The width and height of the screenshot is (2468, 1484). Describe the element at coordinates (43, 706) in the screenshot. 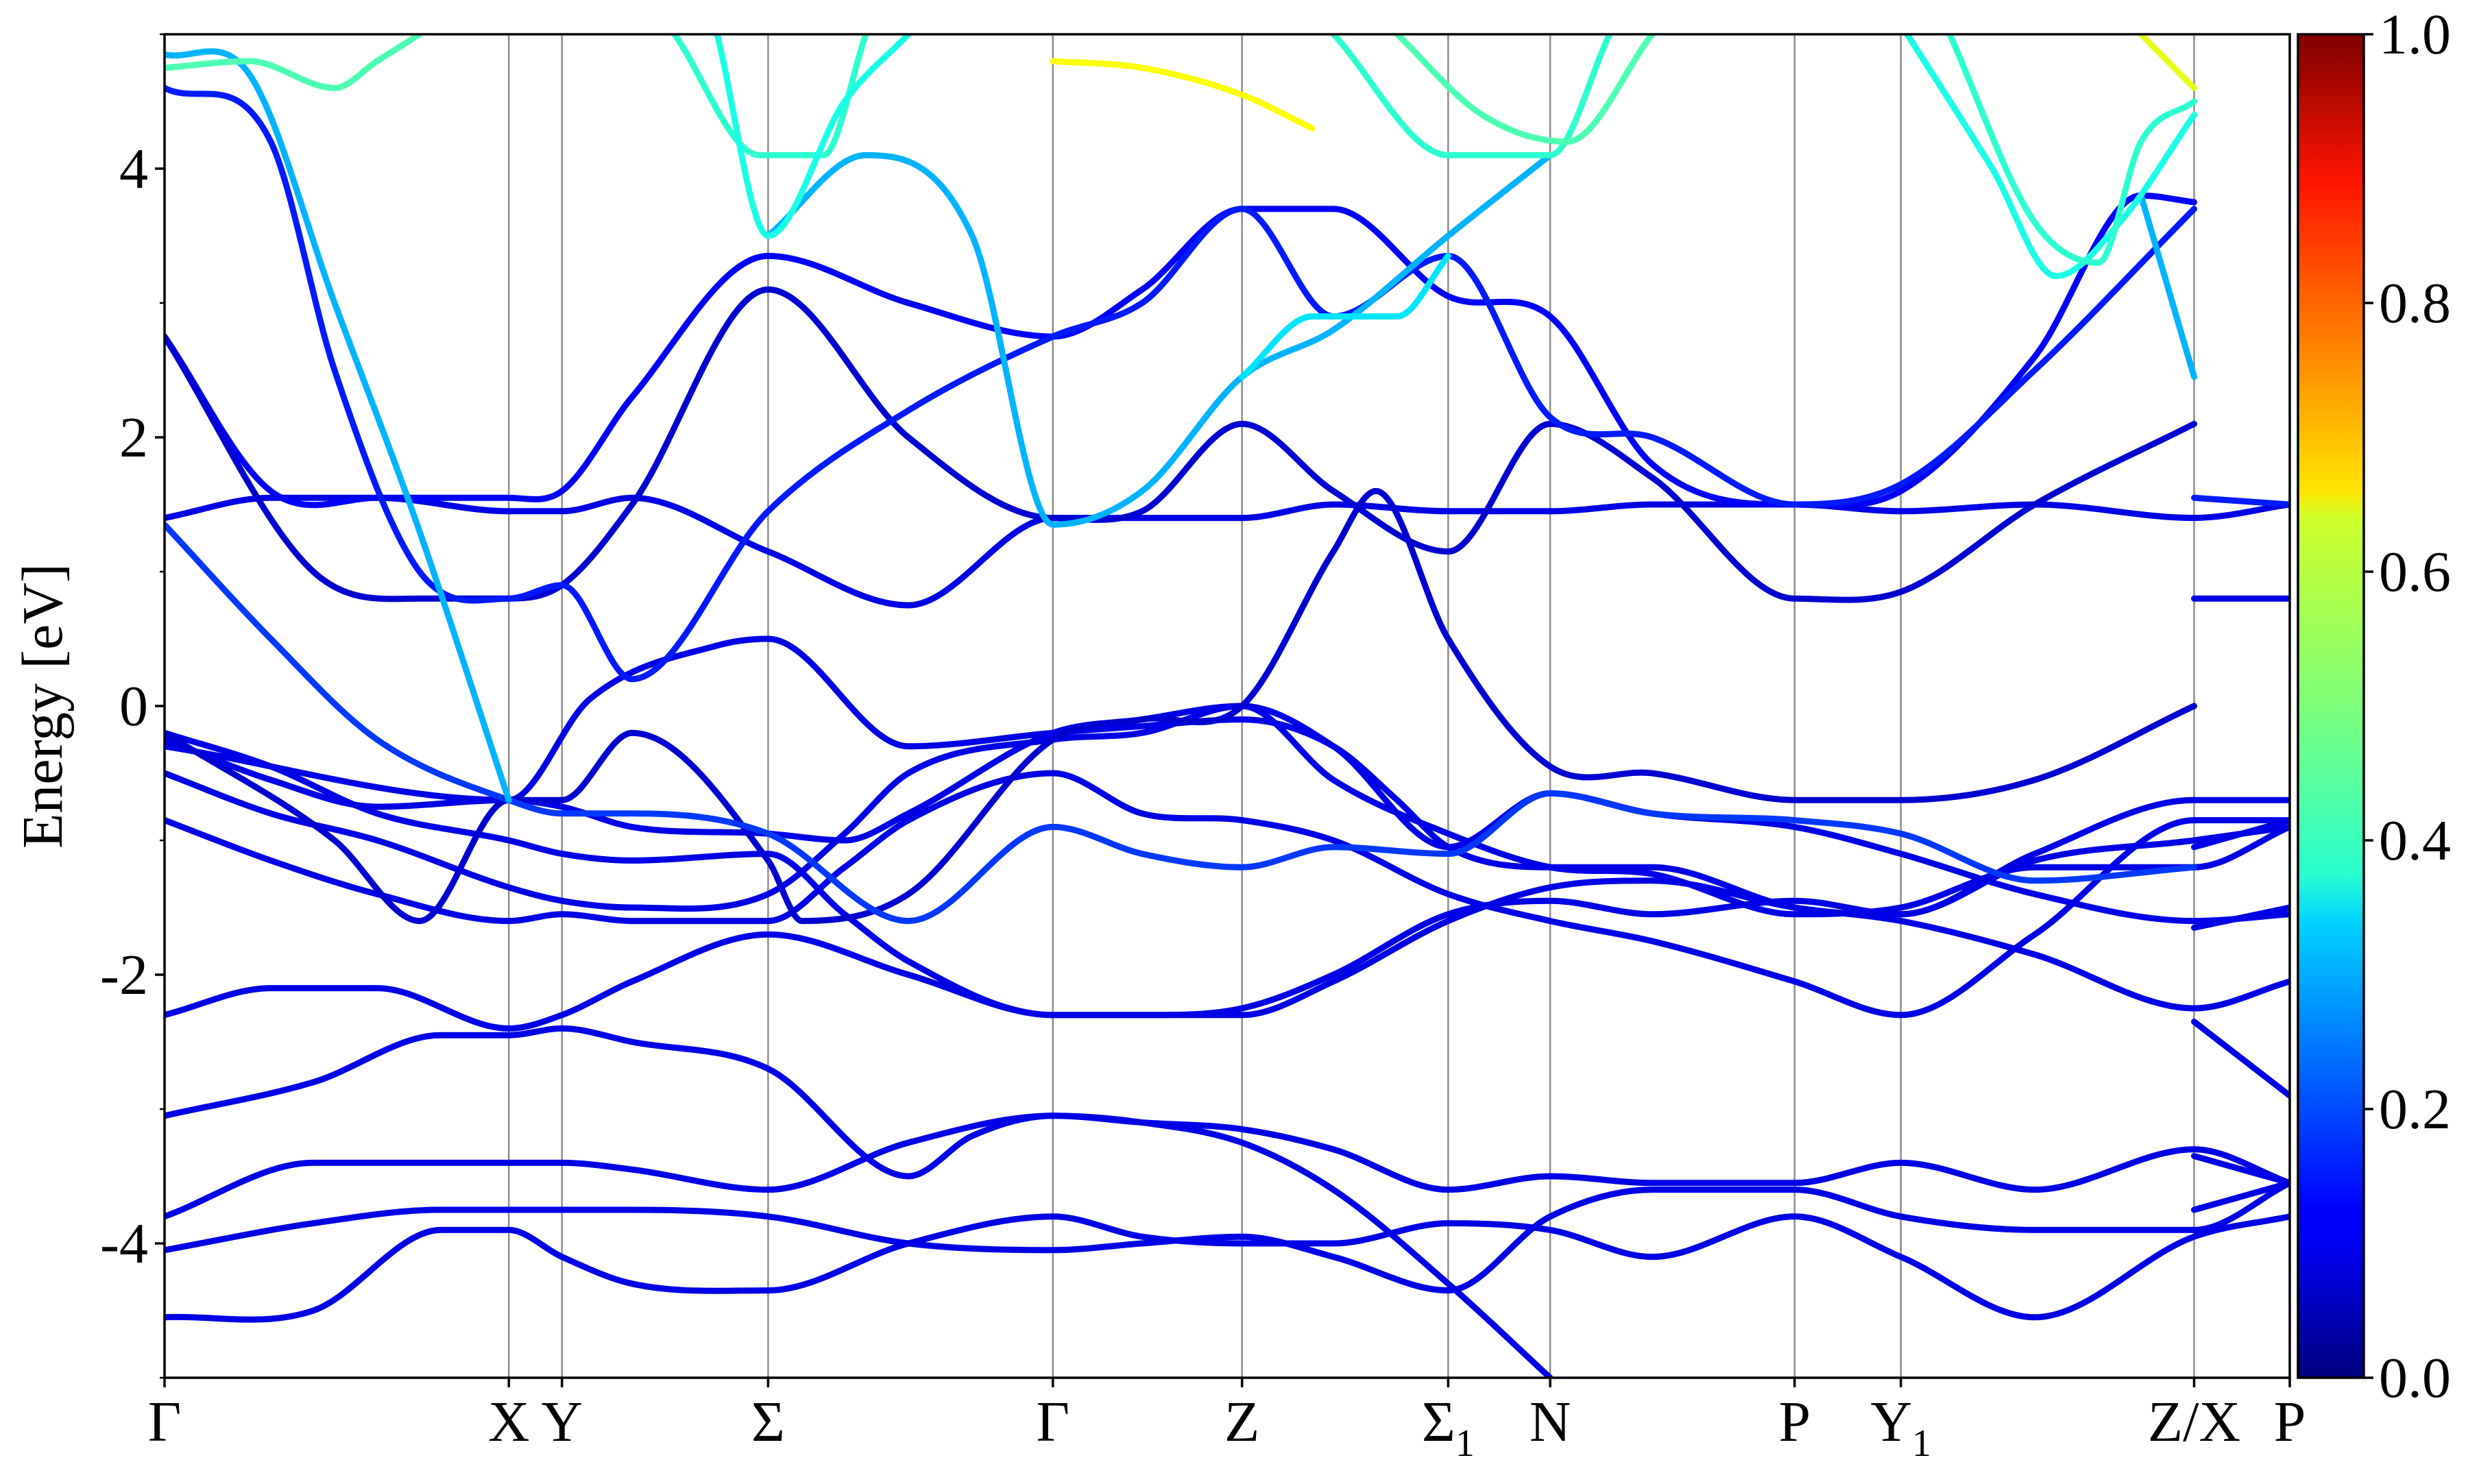

I see `y-axis-label: Energy [eV]` at that location.